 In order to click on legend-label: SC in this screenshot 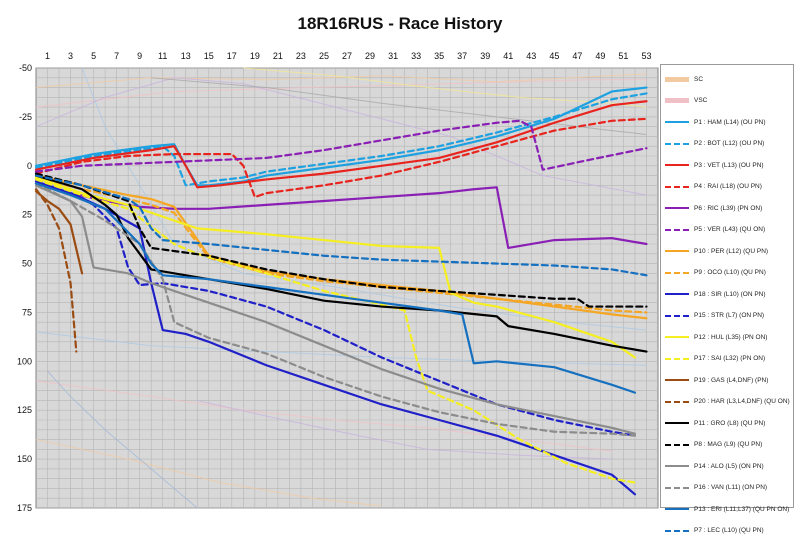, I will do `click(699, 79)`.